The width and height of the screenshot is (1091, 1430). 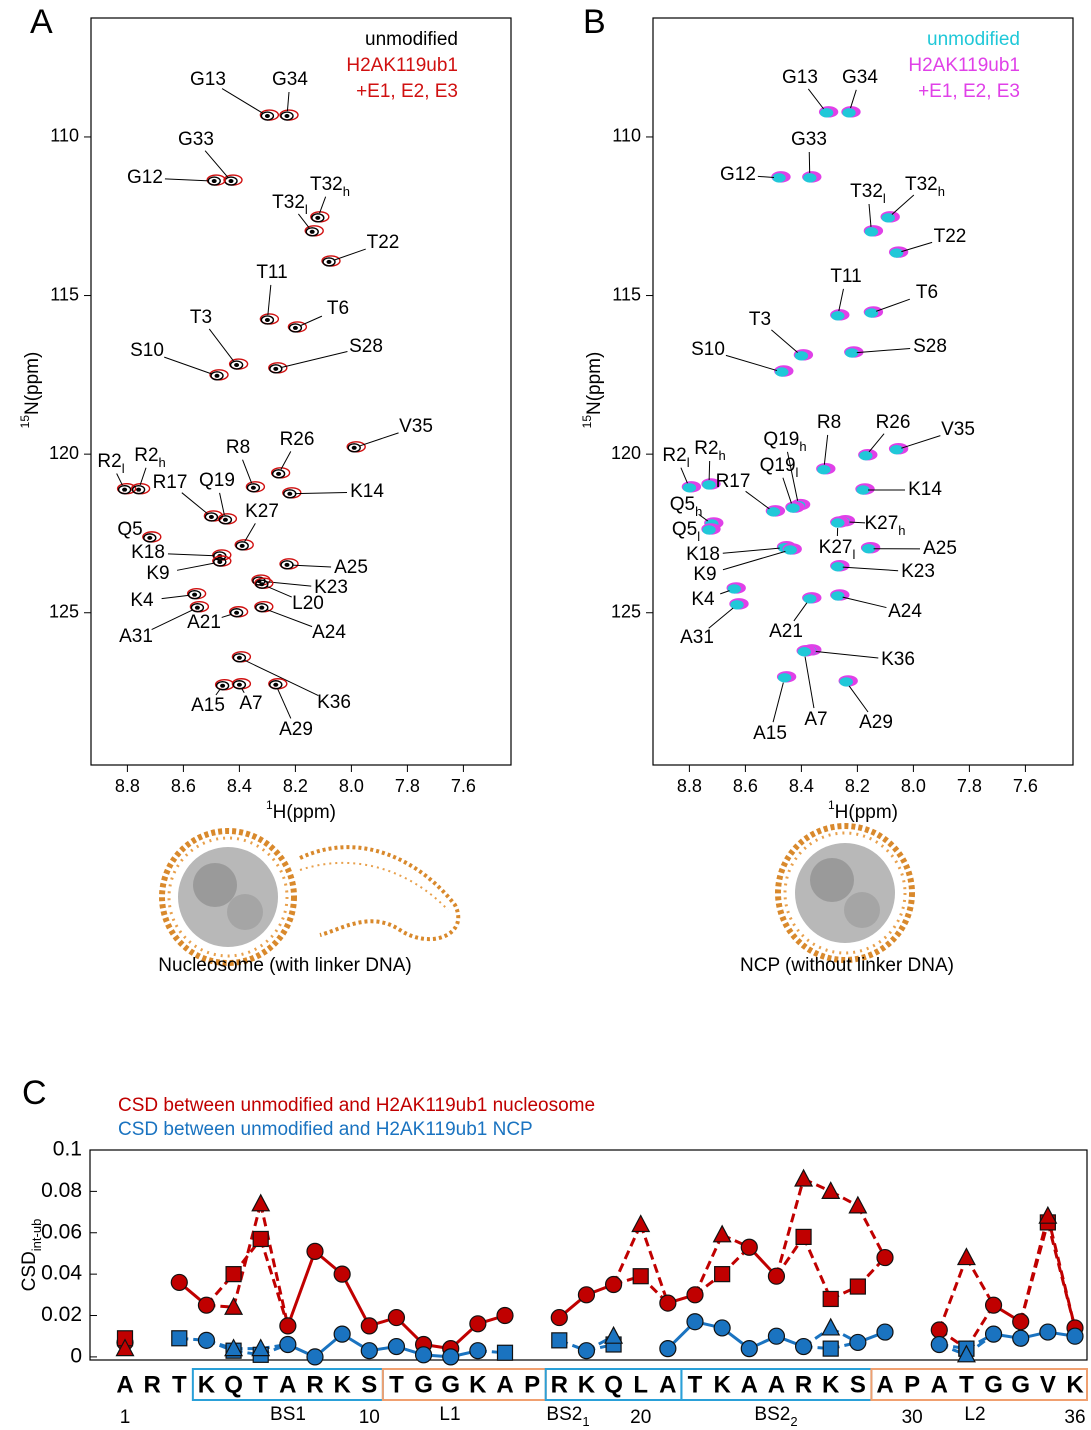 I want to click on peak-label: T6, so click(x=927, y=292).